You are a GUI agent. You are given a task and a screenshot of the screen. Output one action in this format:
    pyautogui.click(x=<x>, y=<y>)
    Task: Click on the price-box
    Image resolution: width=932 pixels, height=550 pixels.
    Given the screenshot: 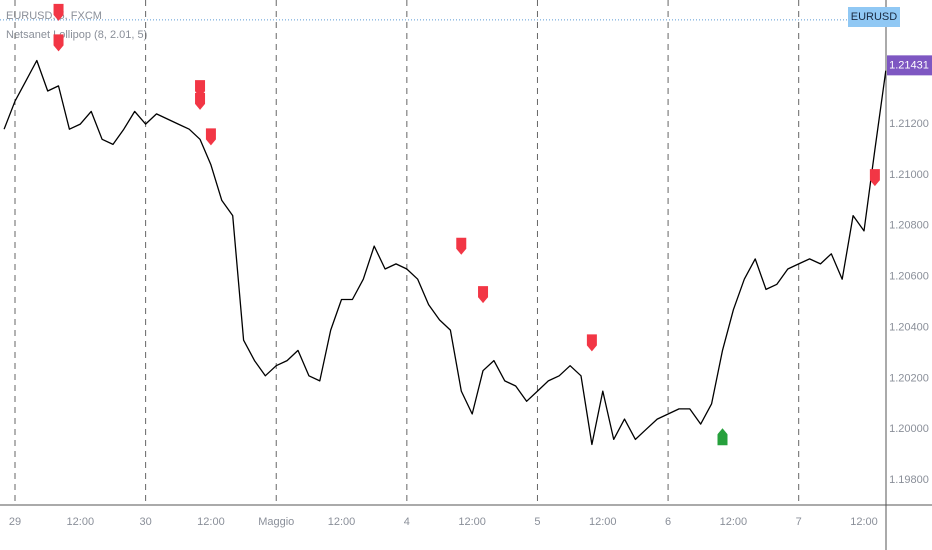 What is the action you would take?
    pyautogui.click(x=909, y=65)
    